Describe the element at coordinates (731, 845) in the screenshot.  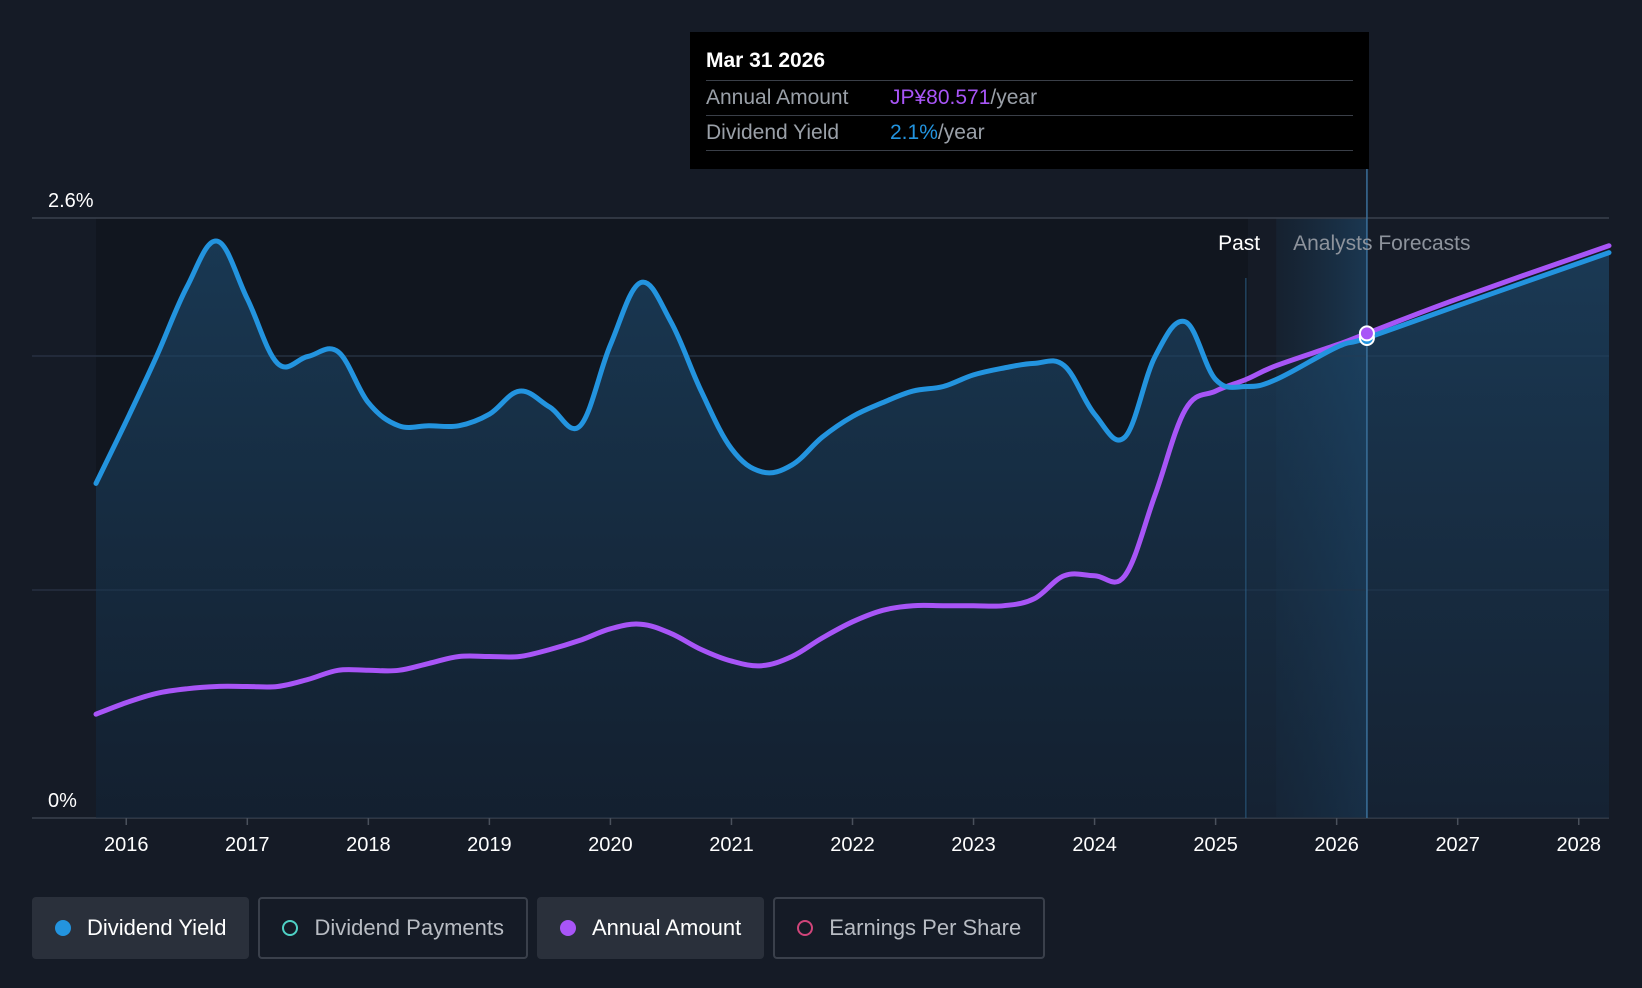
I see `x-tick-label: 2021` at that location.